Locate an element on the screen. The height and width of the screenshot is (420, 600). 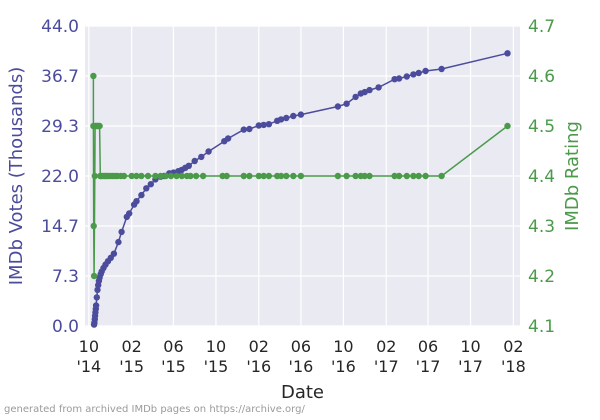
y-right-tick-label: 4.2 is located at coordinates (541, 277).